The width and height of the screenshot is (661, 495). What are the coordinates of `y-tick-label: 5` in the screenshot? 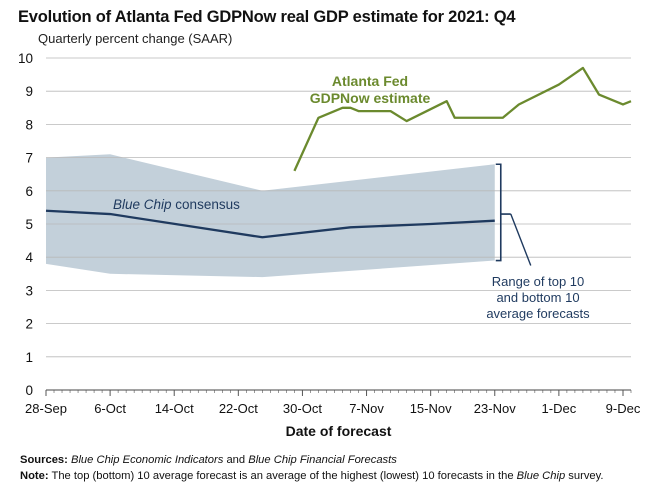 It's located at (29, 224).